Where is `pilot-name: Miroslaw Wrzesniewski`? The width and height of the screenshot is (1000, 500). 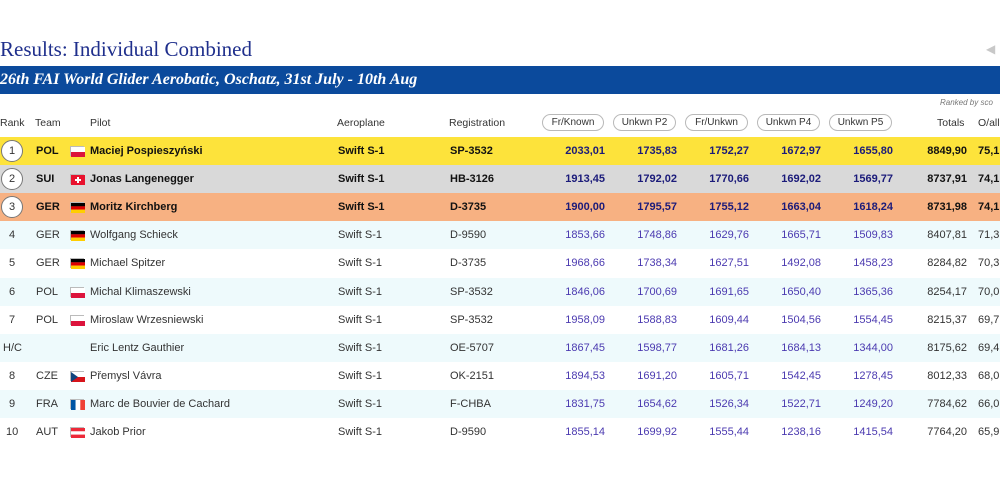 pilot-name: Miroslaw Wrzesniewski is located at coordinates (147, 320).